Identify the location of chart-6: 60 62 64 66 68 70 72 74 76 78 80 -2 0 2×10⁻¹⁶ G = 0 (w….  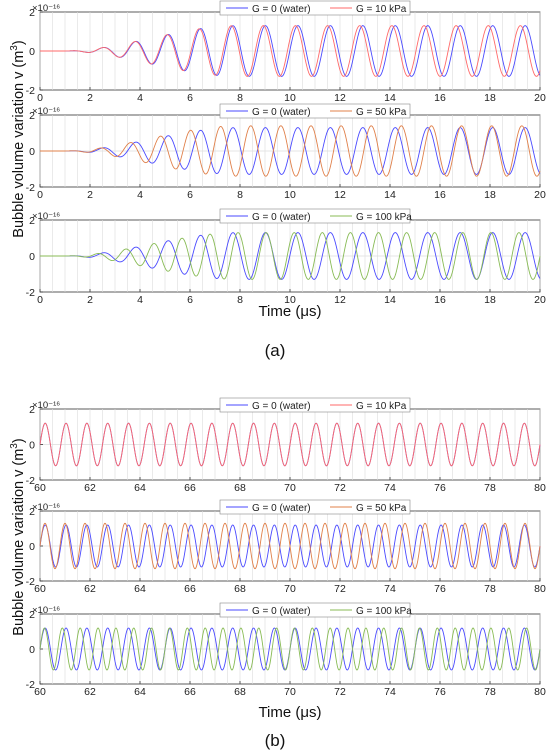
(286, 650).